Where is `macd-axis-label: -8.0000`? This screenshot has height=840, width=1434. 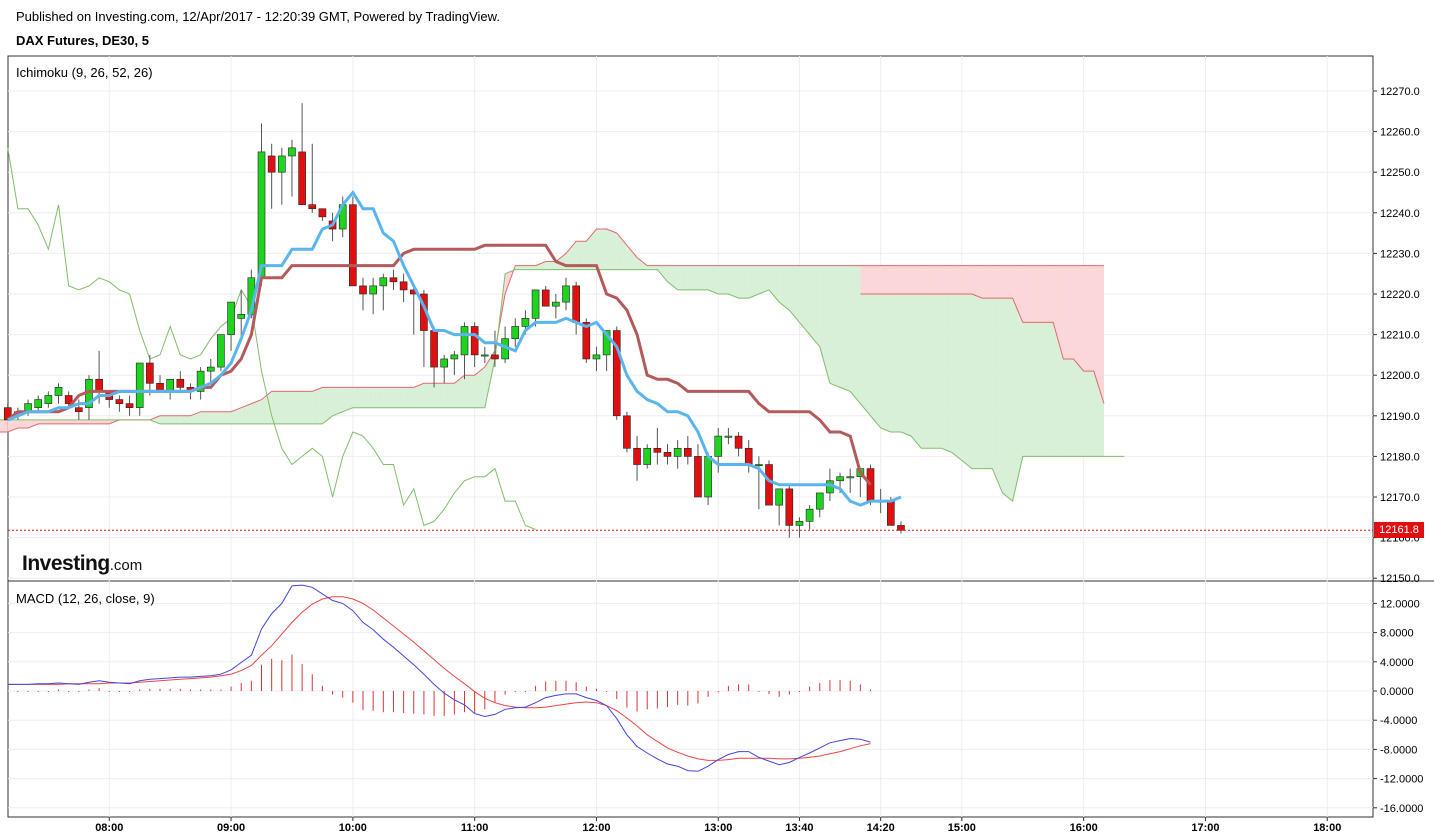
macd-axis-label: -8.0000 is located at coordinates (1398, 750).